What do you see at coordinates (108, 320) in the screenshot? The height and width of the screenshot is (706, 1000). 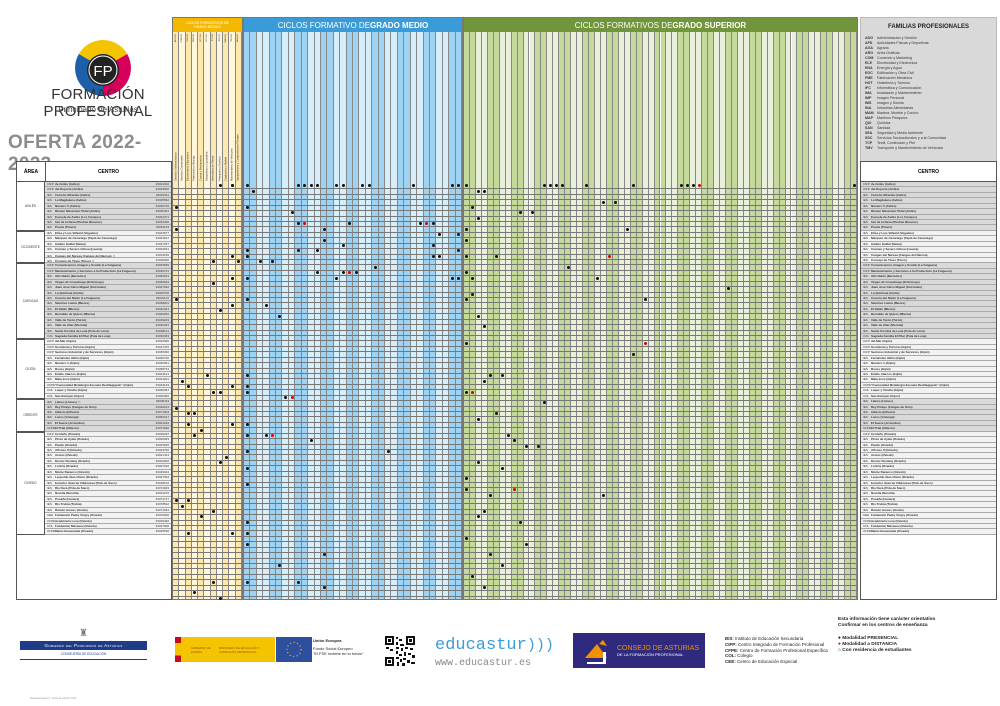 I see `centro-row: IES Valle de Turón (Turón) 33049203` at bounding box center [108, 320].